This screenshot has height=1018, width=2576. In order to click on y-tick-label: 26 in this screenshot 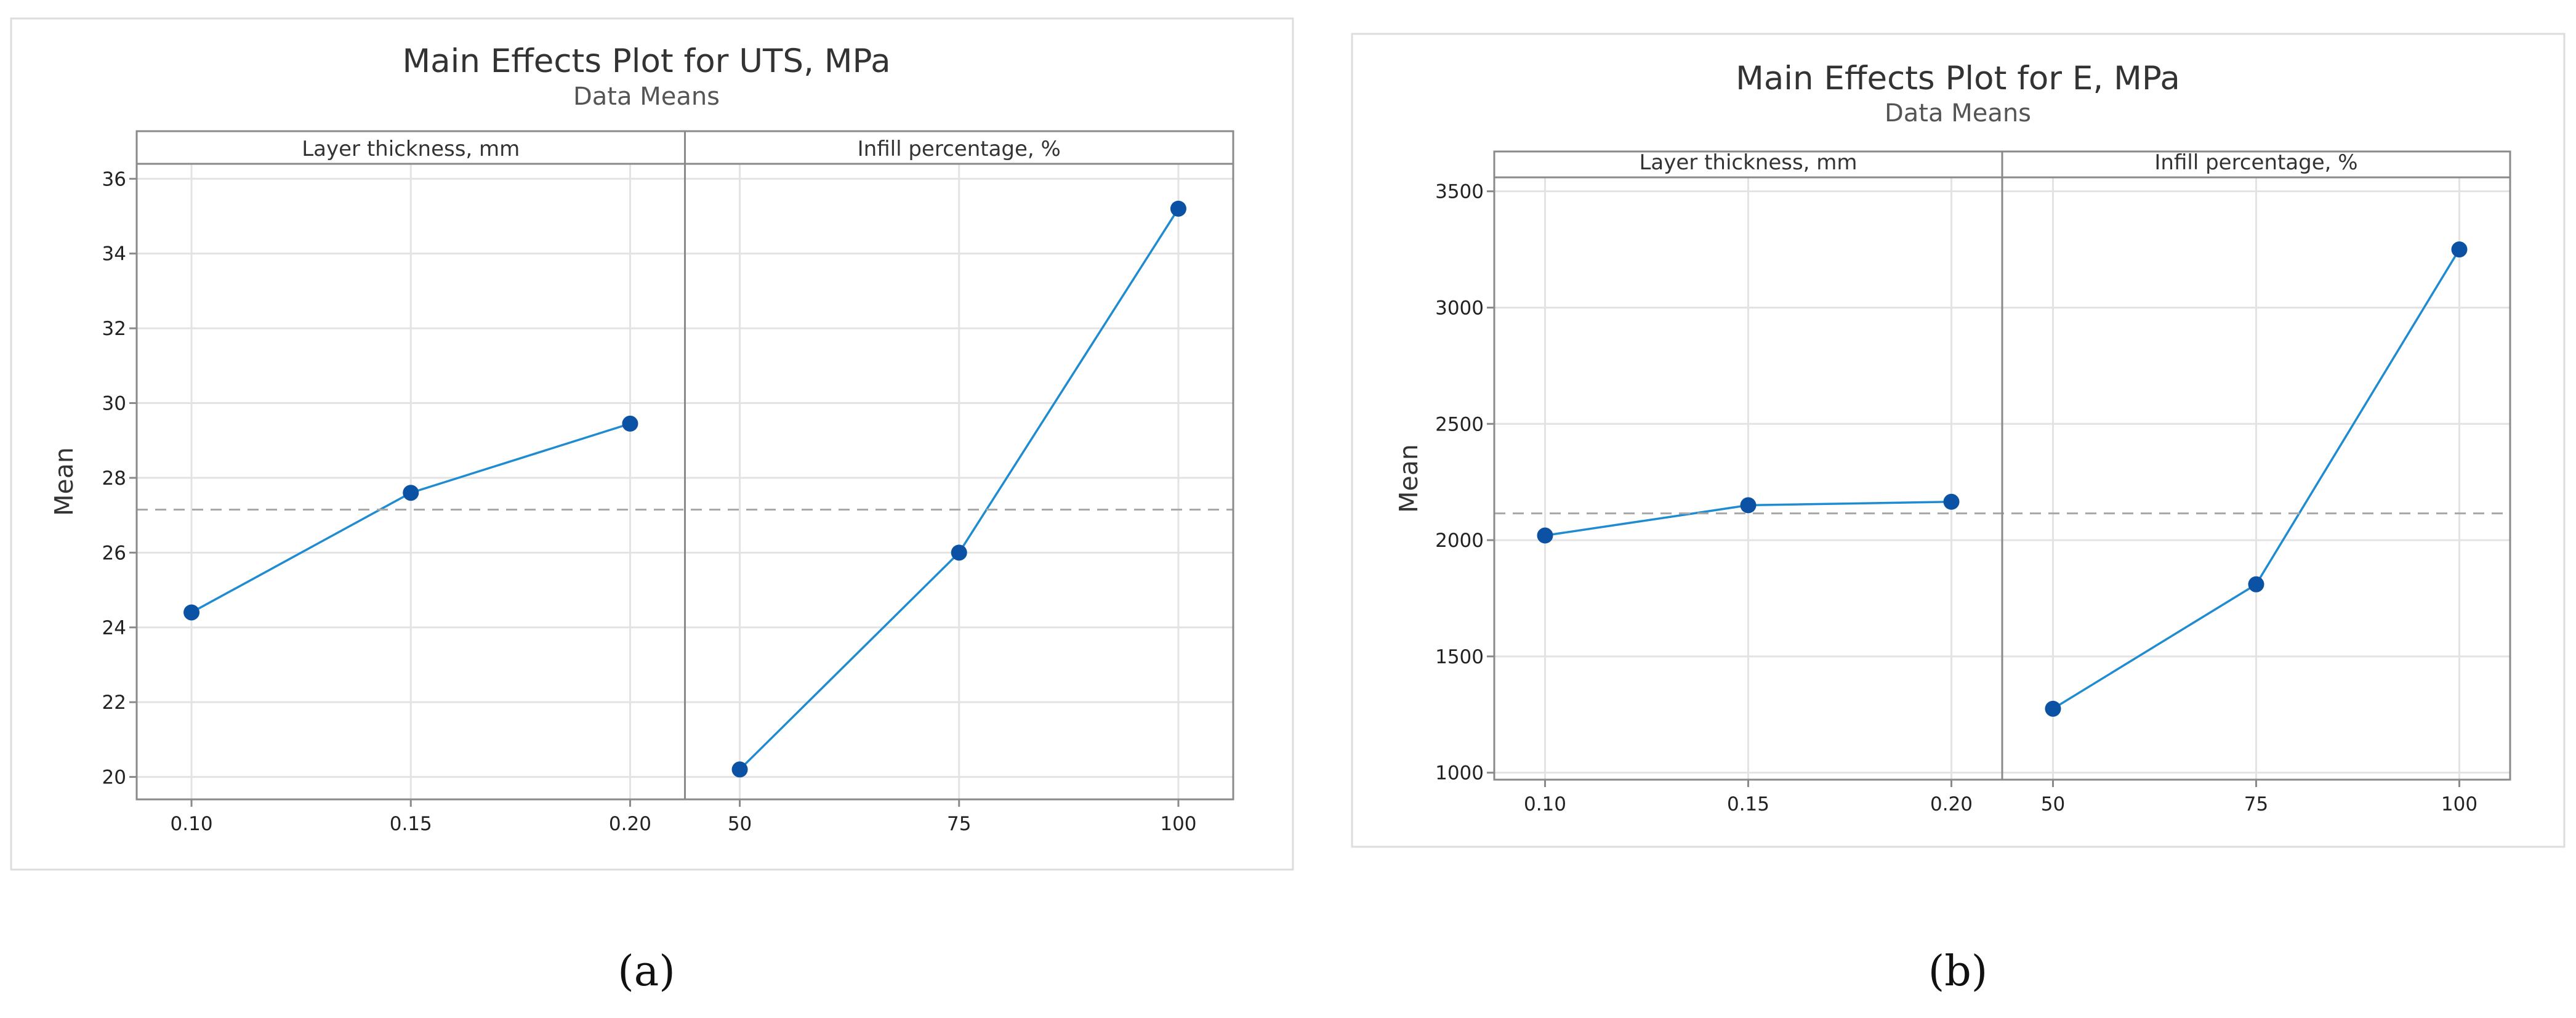, I will do `click(114, 553)`.